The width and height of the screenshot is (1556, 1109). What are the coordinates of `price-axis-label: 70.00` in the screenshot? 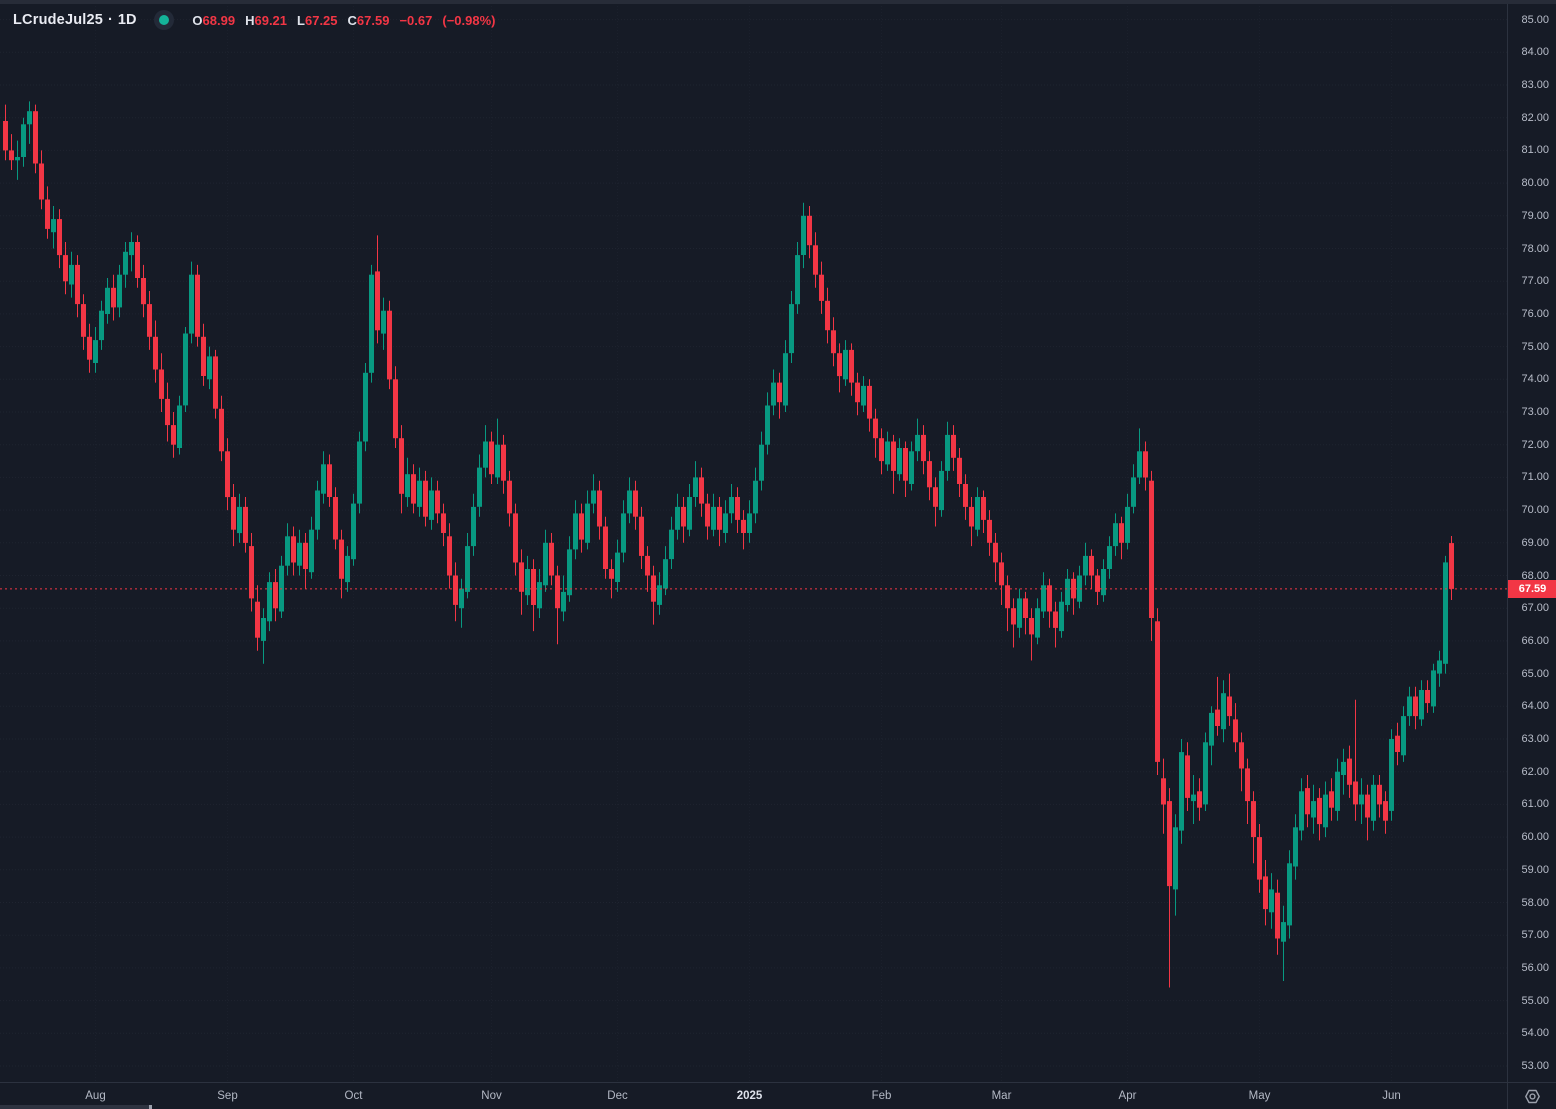 It's located at (1535, 510).